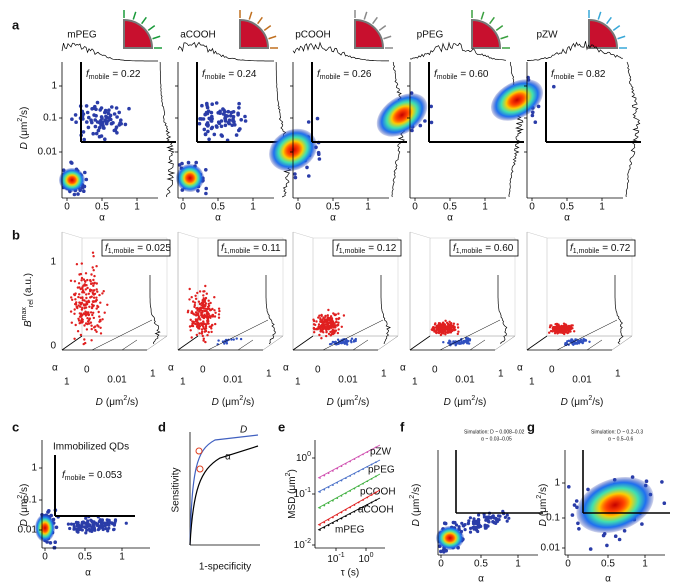 Image resolution: width=675 pixels, height=585 pixels. What do you see at coordinates (72, 235) in the screenshot?
I see `box-edge` at bounding box center [72, 235].